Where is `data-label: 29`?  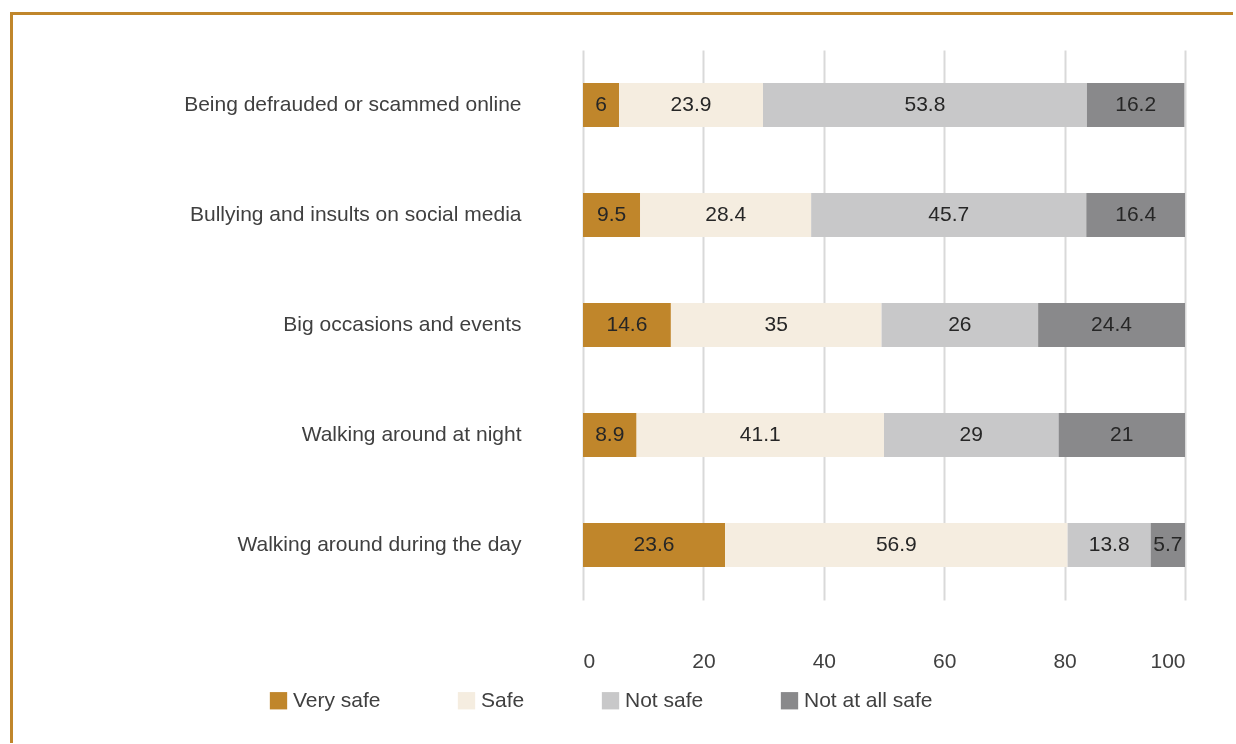
data-label: 29 is located at coordinates (971, 433).